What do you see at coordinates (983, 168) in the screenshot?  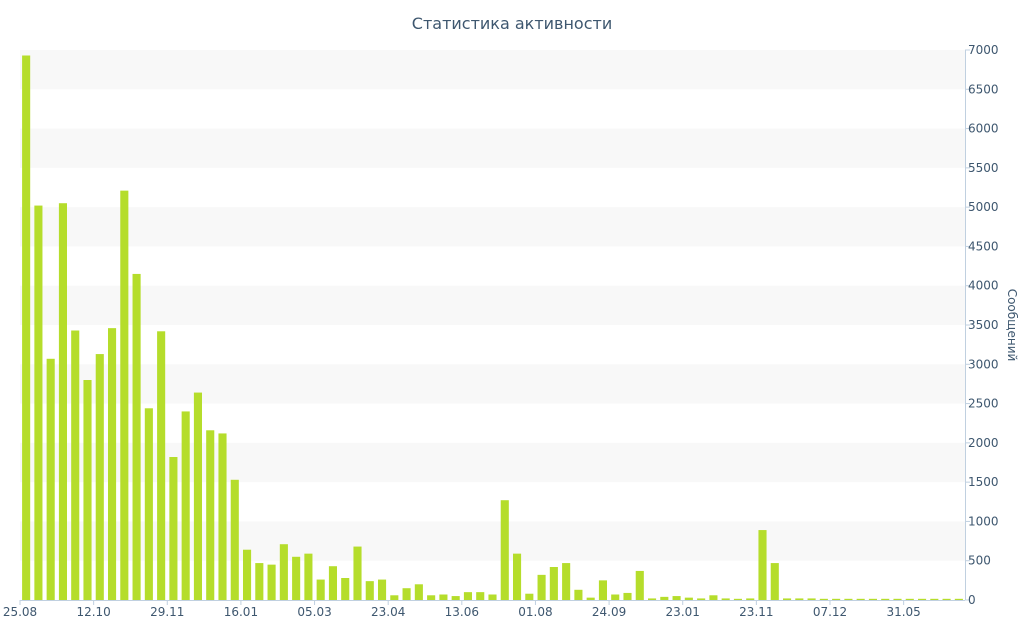 I see `y-tick-label: 5500` at bounding box center [983, 168].